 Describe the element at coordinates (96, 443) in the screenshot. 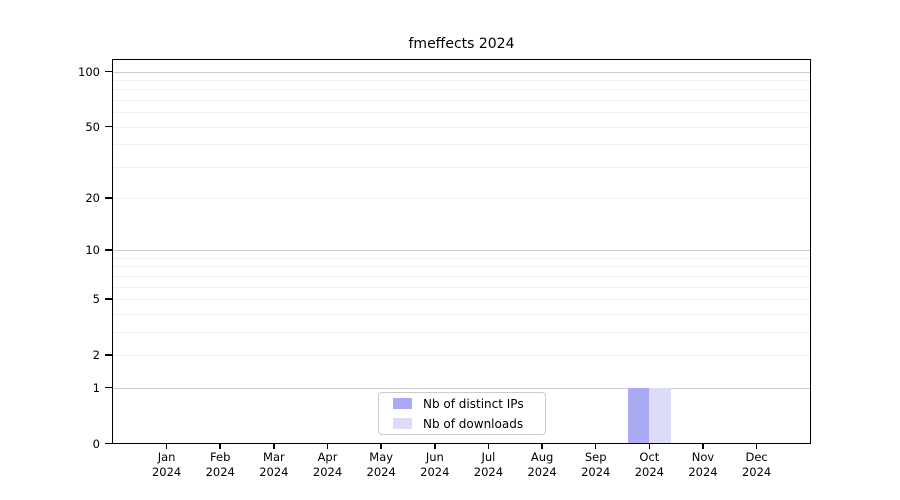

I see `y-tick-label: 0` at that location.